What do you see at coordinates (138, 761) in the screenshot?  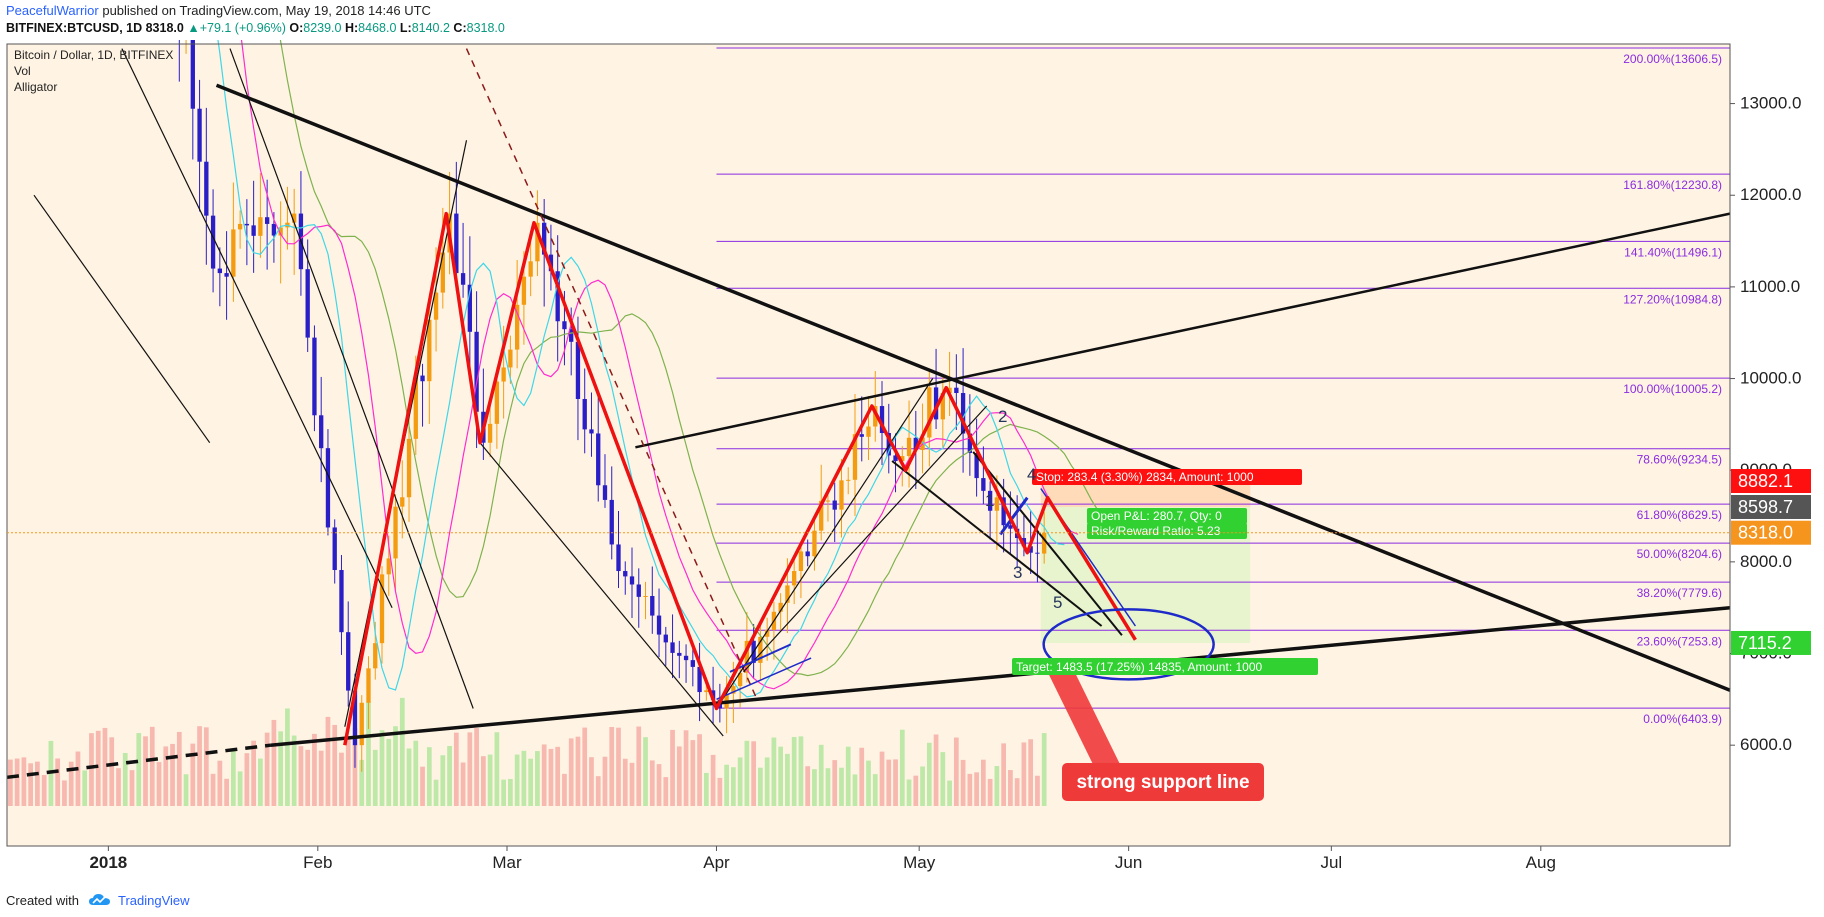 I see `support-trendline-extension` at bounding box center [138, 761].